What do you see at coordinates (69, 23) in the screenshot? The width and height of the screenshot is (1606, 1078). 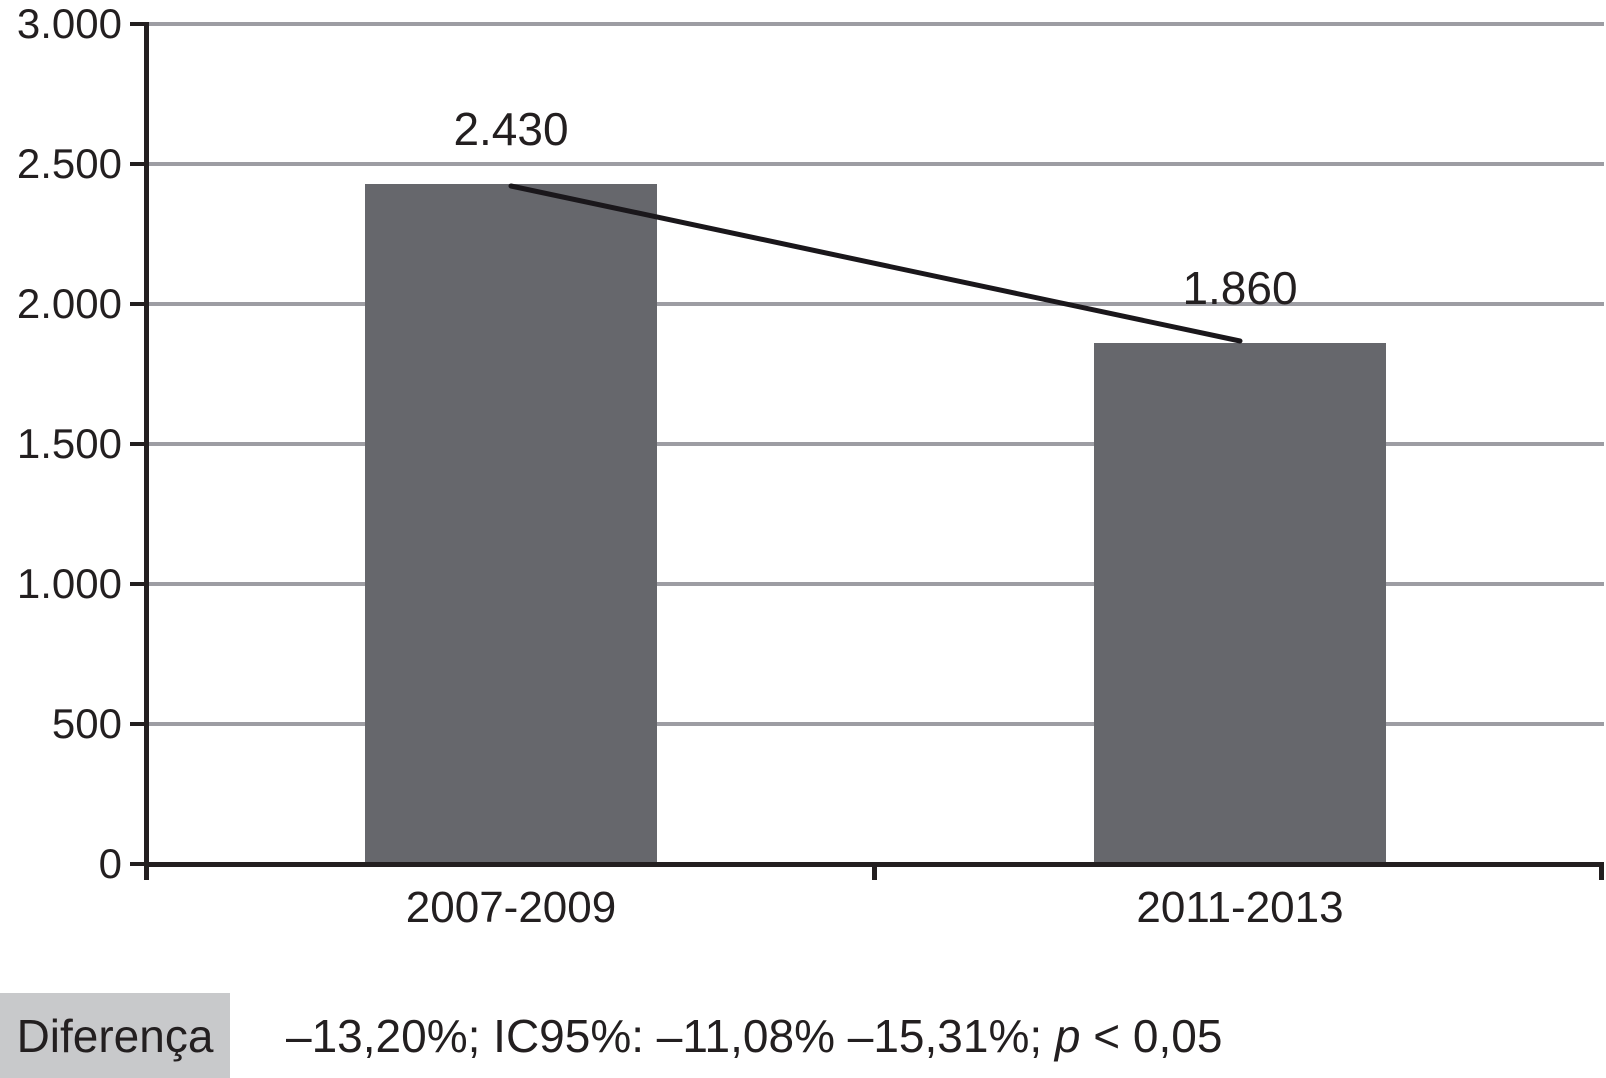 I see `y-tick-label: 3.000` at bounding box center [69, 23].